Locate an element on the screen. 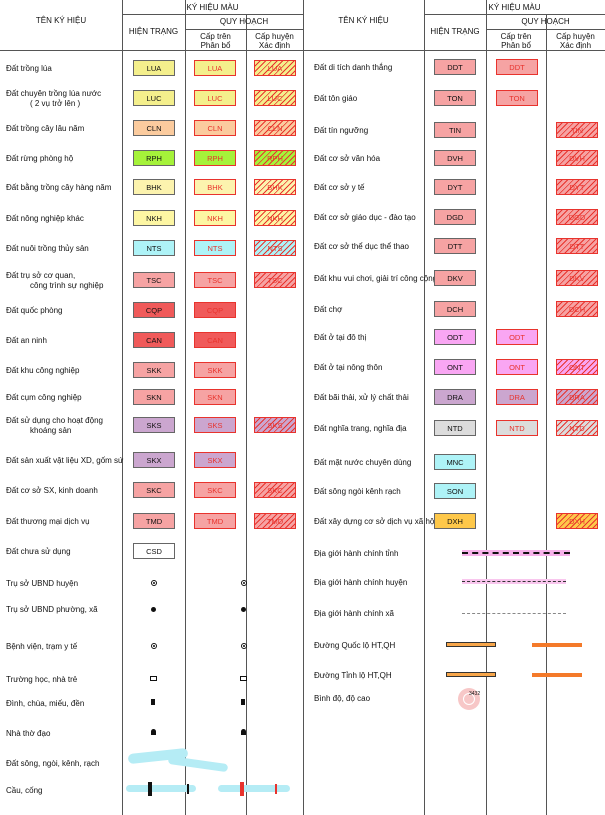 This screenshot has width=605, height=815. legend-label: Địa giới hành chính tỉnh is located at coordinates (356, 553).